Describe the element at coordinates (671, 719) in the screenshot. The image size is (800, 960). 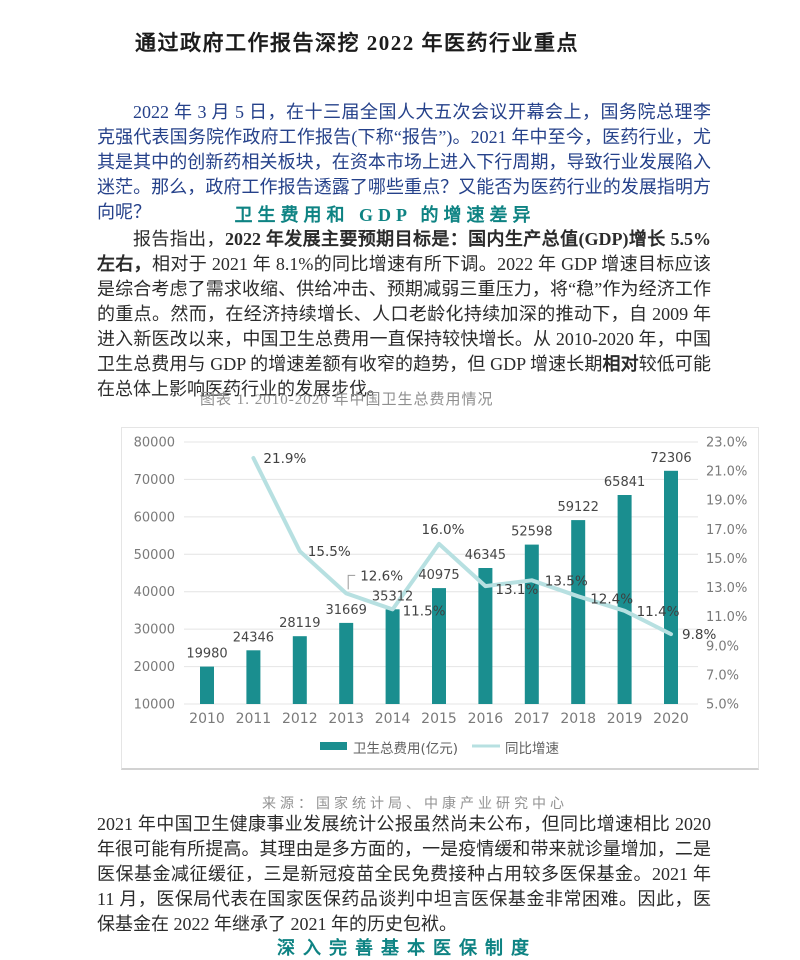
I see `year-label: 2020` at that location.